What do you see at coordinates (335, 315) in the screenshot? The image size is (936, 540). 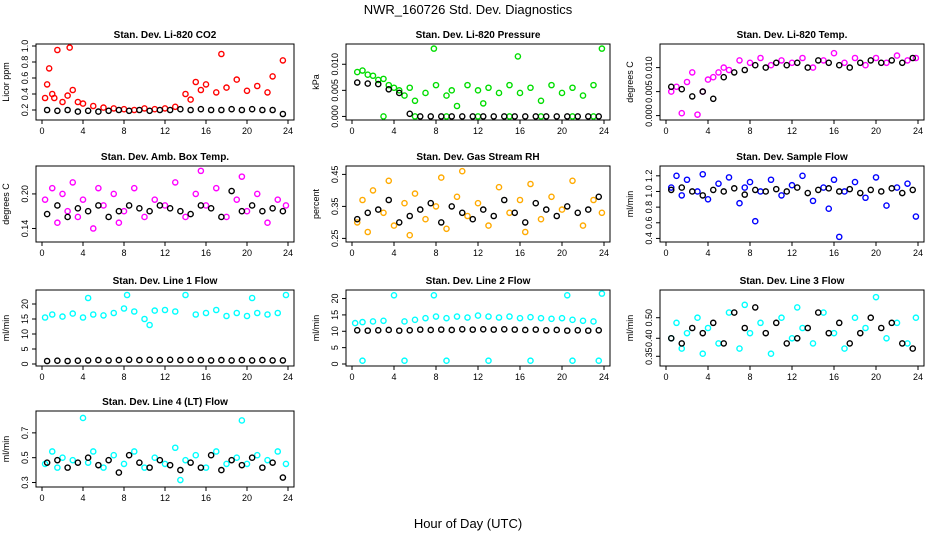 I see `y-tick-label: 15` at bounding box center [335, 315].